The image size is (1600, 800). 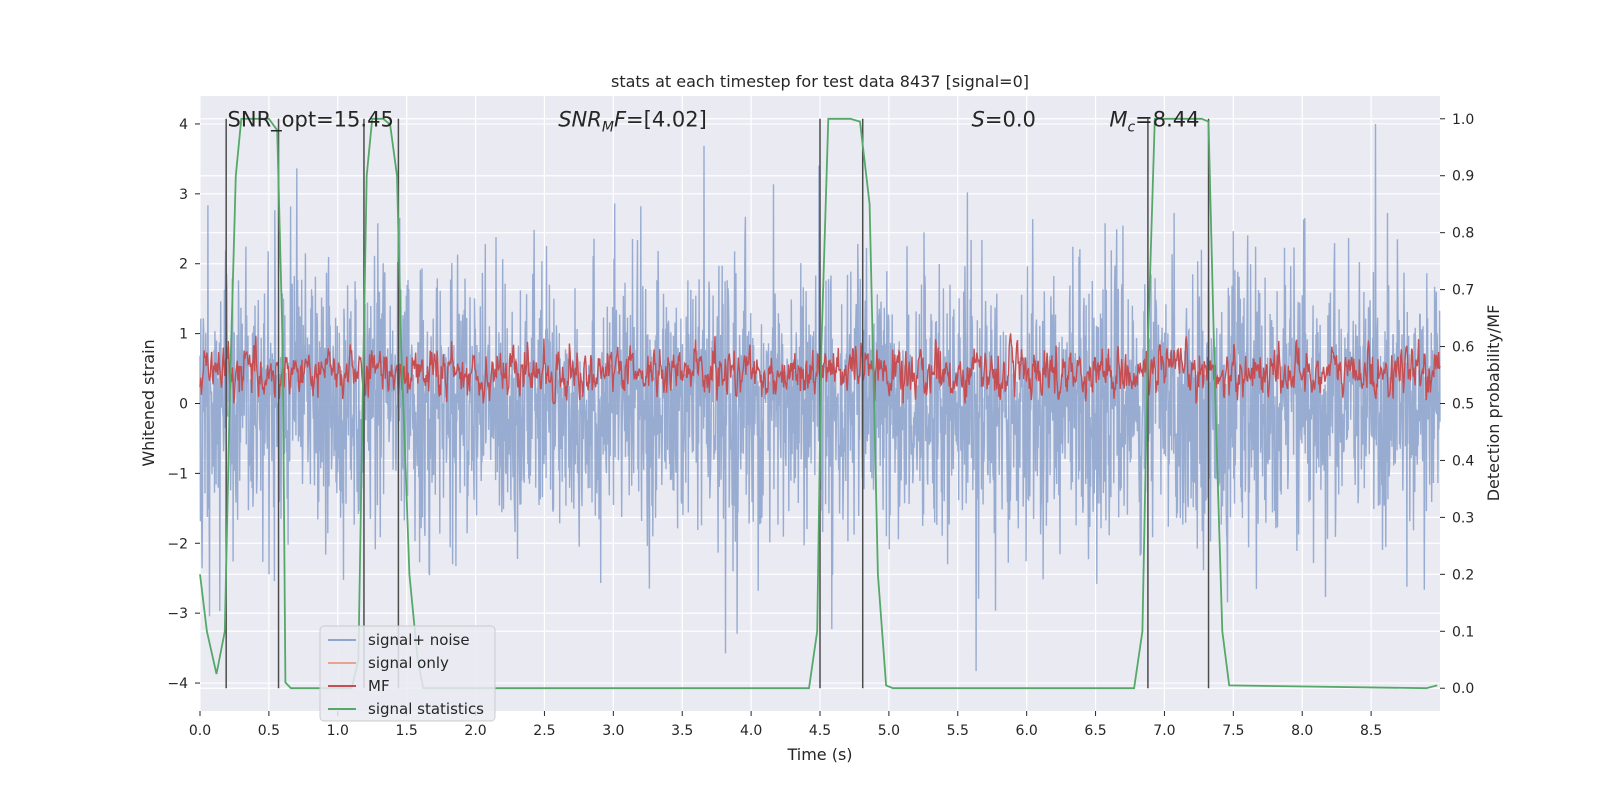 I want to click on x-tick-label: 8.0, so click(x=1302, y=731).